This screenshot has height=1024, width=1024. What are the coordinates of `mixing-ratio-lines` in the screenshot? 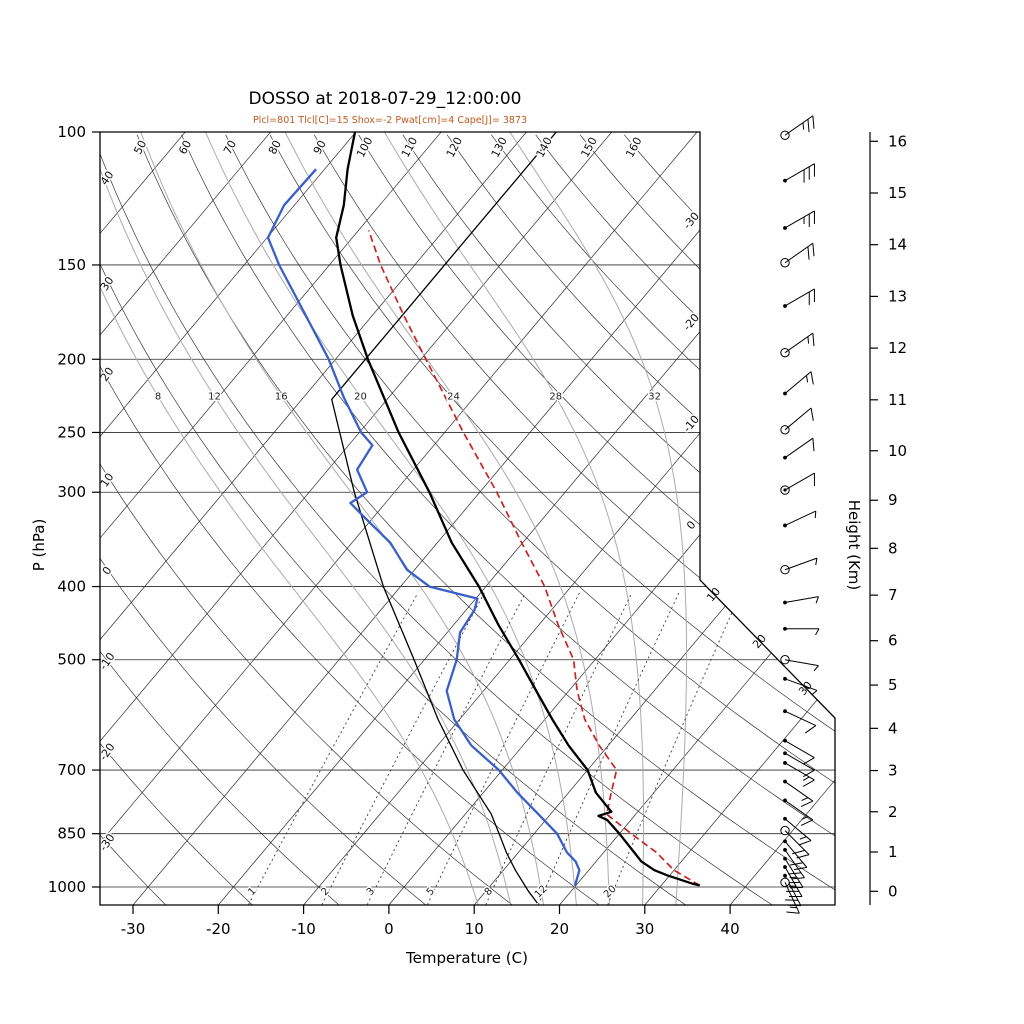 It's located at (495, 748).